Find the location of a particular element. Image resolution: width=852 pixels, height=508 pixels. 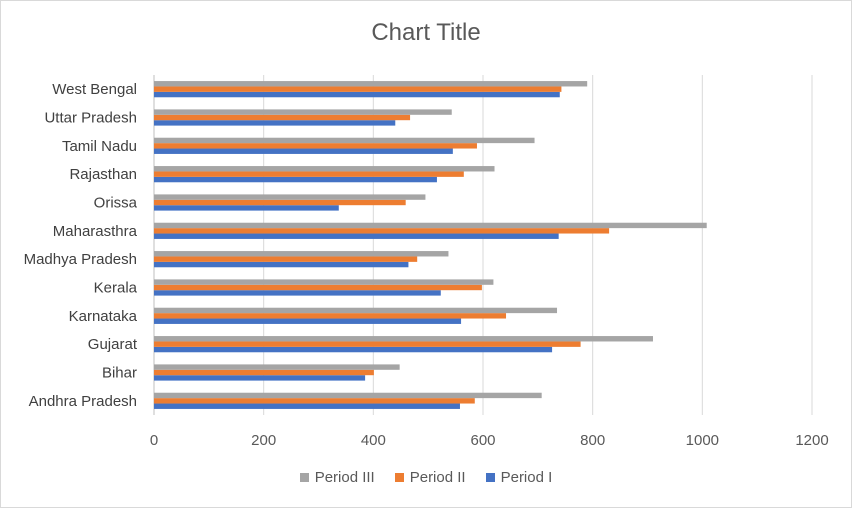

legend-item: Period I is located at coordinates (519, 477).